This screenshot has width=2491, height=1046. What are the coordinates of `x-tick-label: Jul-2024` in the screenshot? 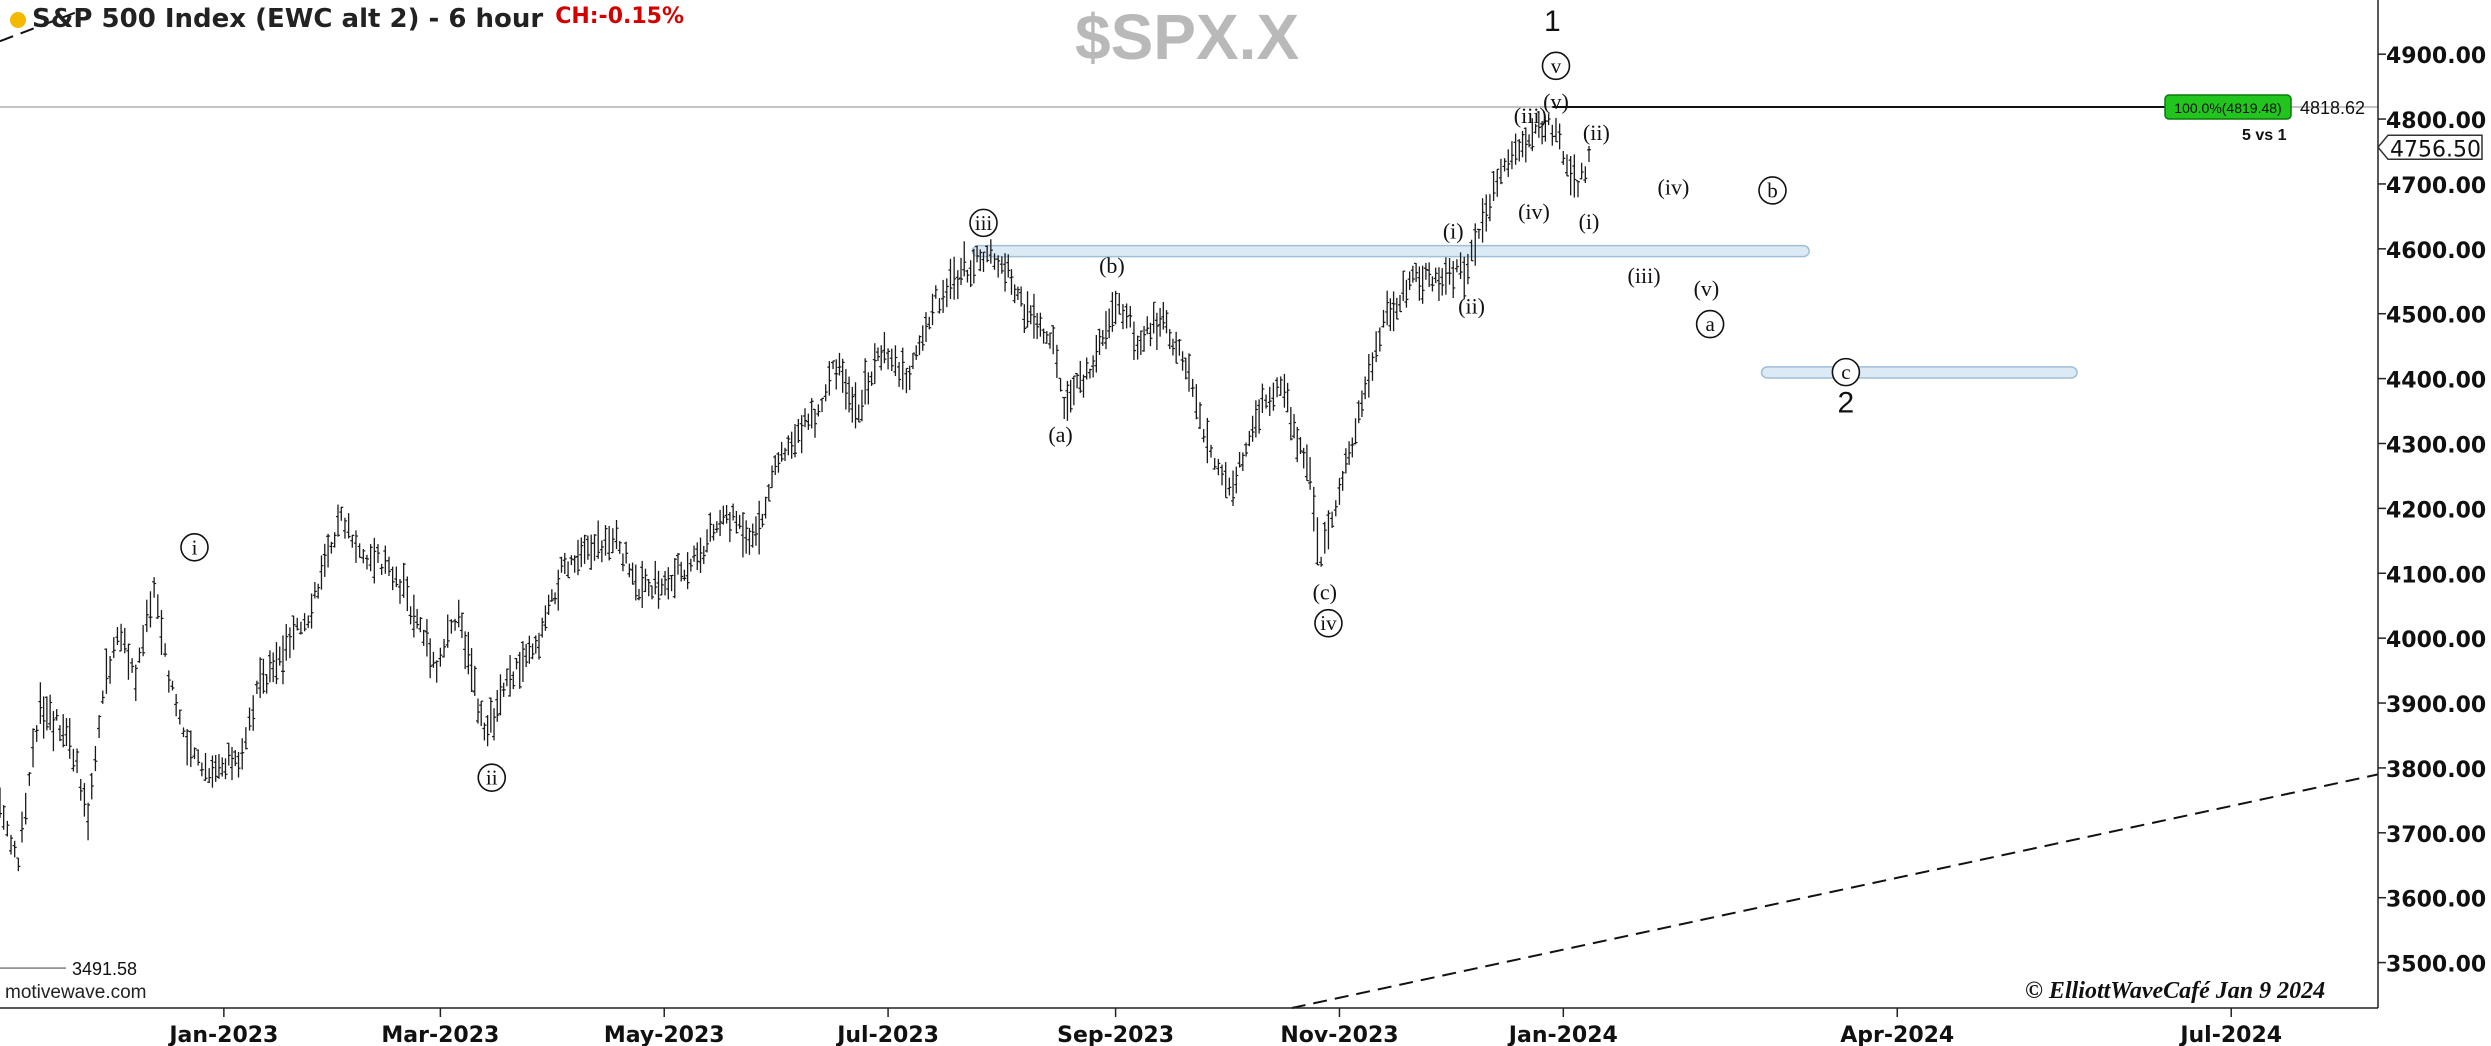 It's located at (2230, 1034).